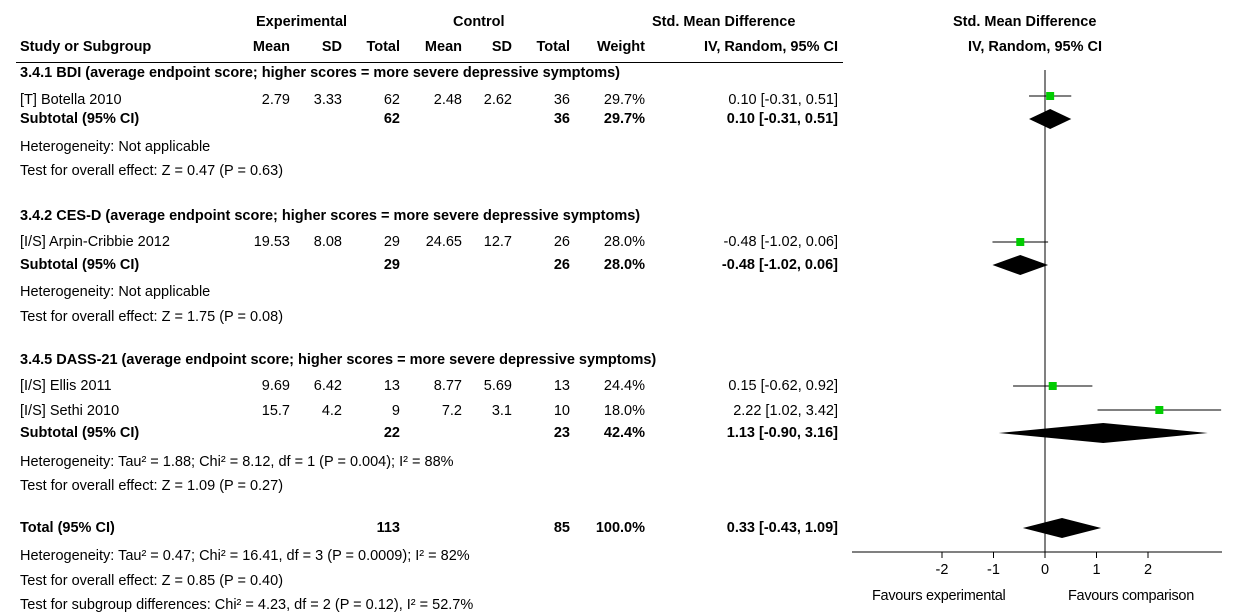  I want to click on study-name: [T] Botella 2010, so click(71, 100).